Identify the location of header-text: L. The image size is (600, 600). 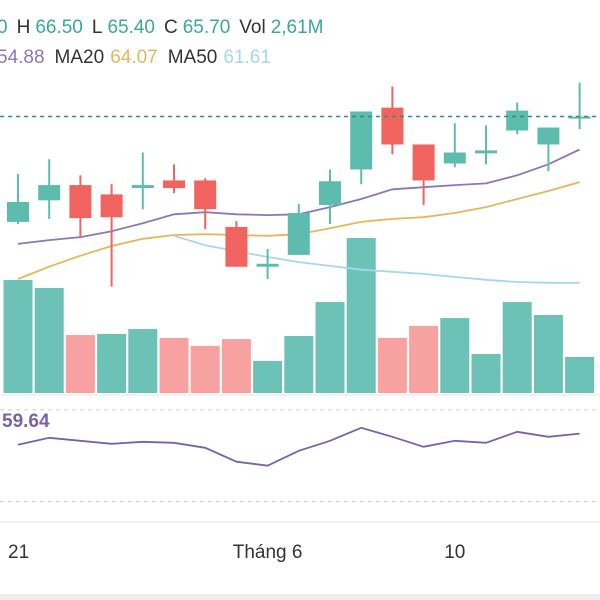
(97, 27).